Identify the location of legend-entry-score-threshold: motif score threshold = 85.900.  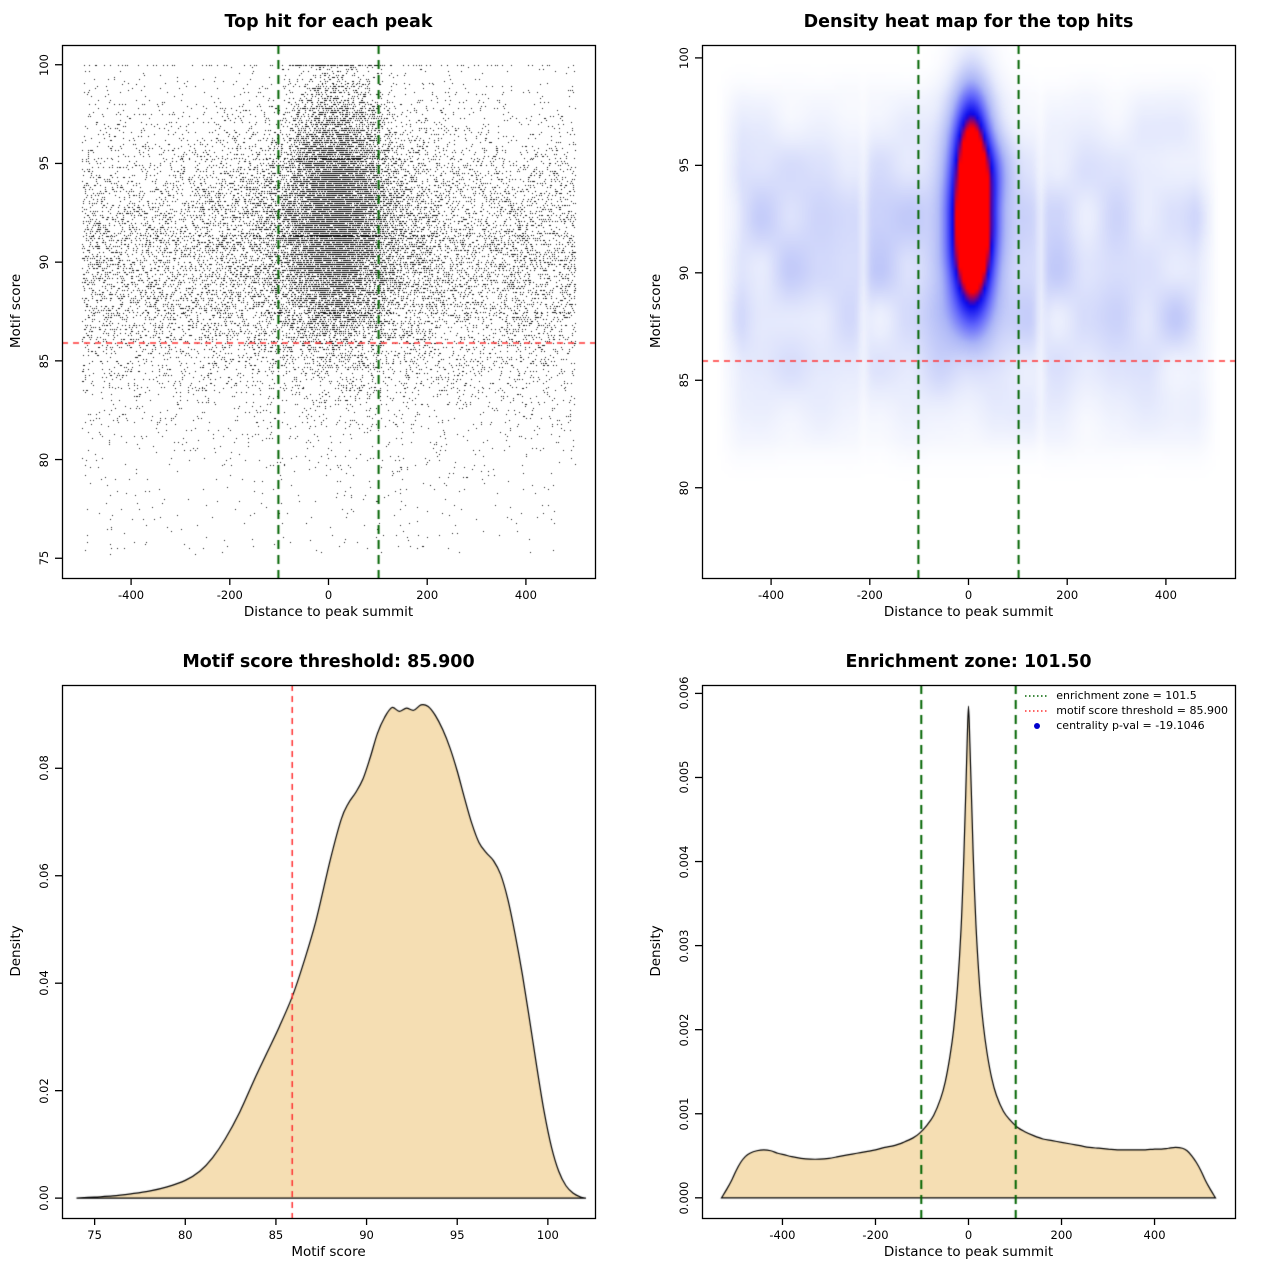
(1126, 710).